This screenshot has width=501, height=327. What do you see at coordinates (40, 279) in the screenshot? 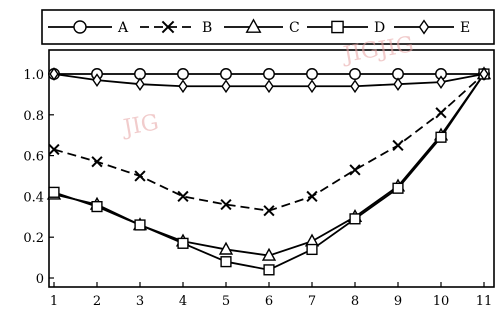
I see `y-tick-label: 0` at bounding box center [40, 279].